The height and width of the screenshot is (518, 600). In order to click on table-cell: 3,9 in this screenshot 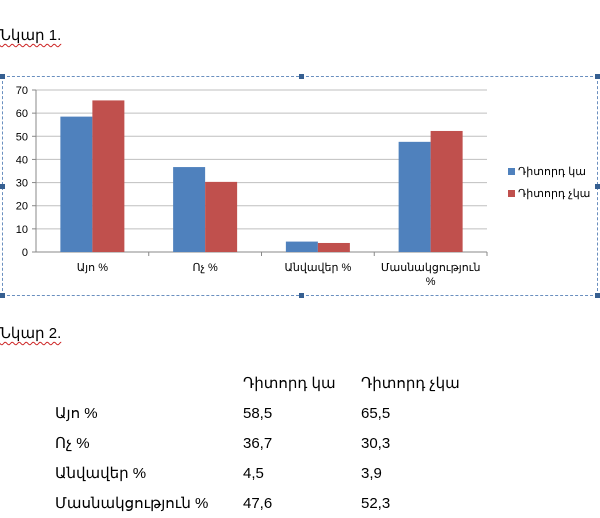, I will do `click(371, 473)`.